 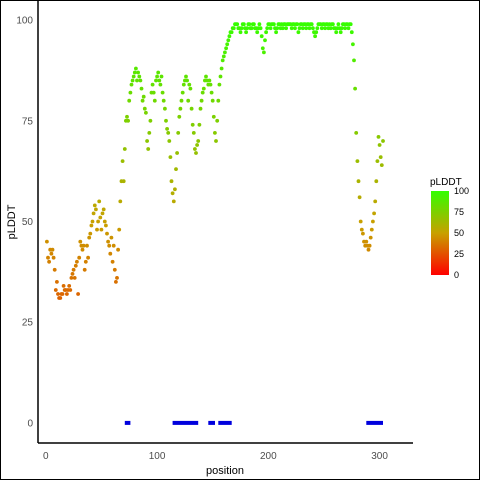 What do you see at coordinates (456, 275) in the screenshot?
I see `legend-tick-label: 0` at bounding box center [456, 275].